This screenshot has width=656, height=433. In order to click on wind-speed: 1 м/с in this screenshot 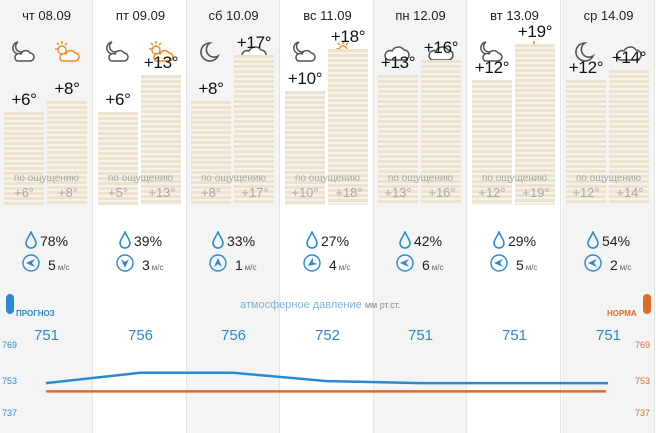, I will do `click(246, 265)`.